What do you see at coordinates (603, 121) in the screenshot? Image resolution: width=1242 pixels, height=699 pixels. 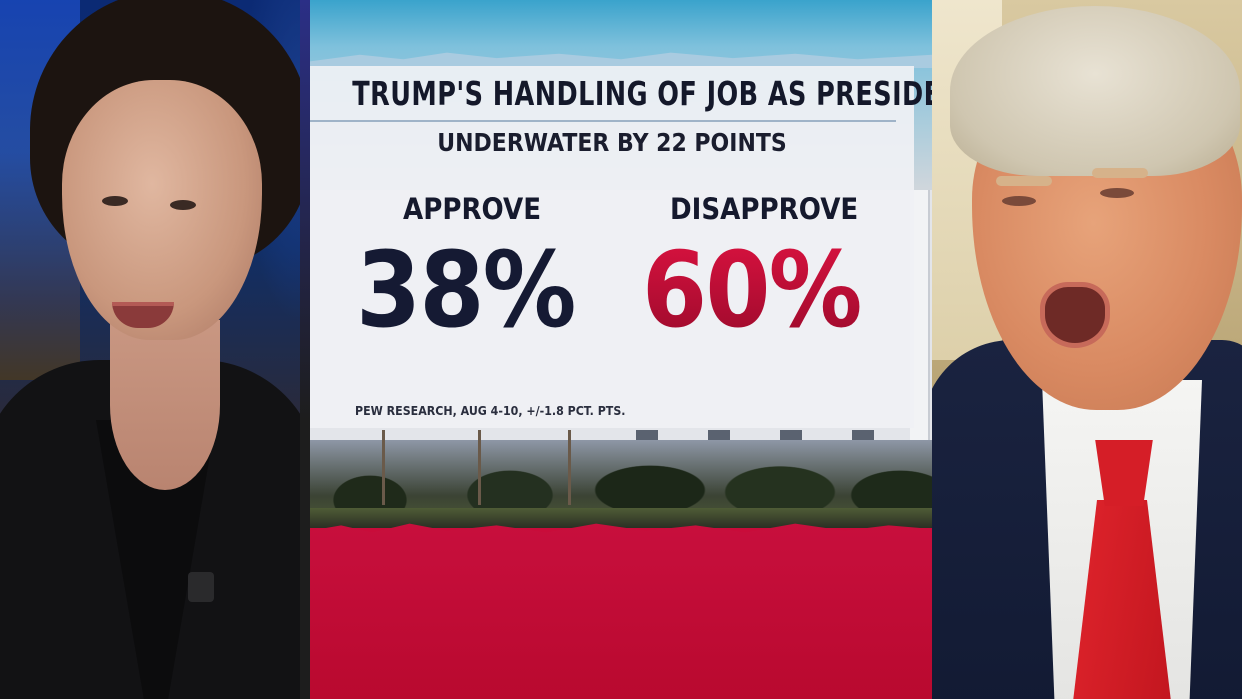 I see `title-divider` at bounding box center [603, 121].